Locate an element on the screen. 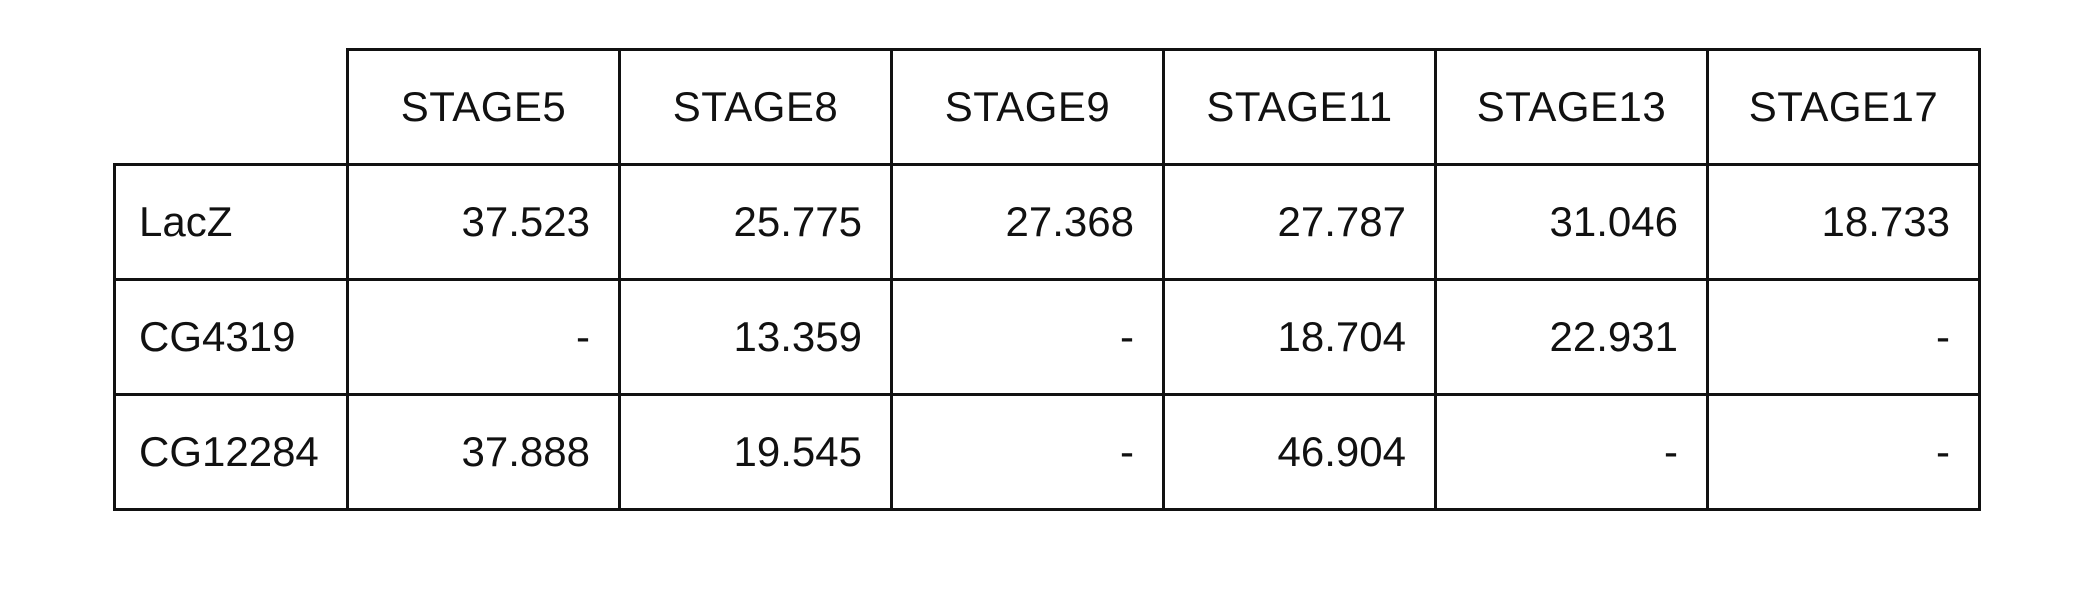 This screenshot has height=600, width=2100. value-cell: 27.368 is located at coordinates (1027, 222).